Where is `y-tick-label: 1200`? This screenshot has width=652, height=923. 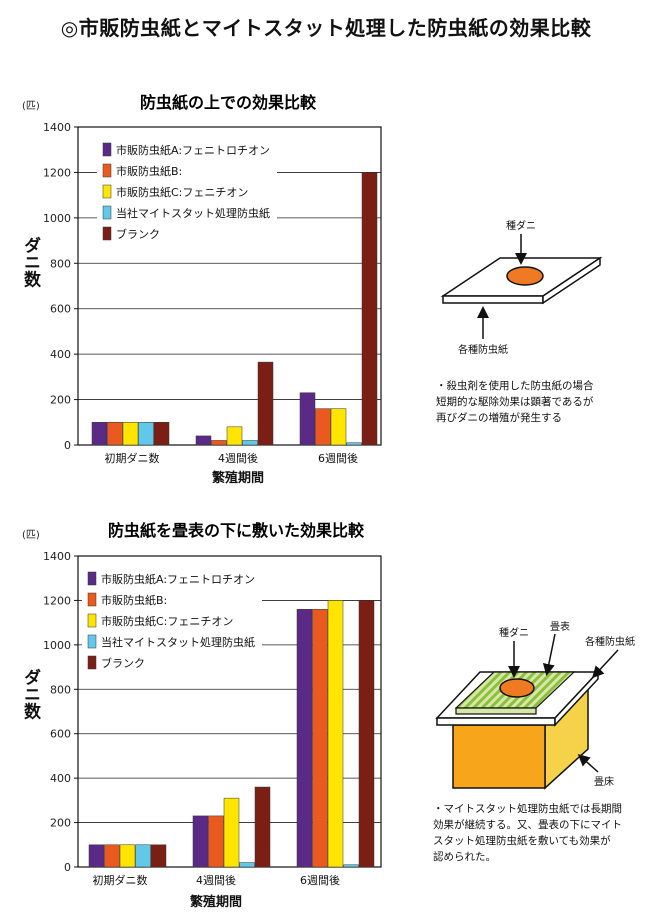 y-tick-label: 1200 is located at coordinates (57, 172).